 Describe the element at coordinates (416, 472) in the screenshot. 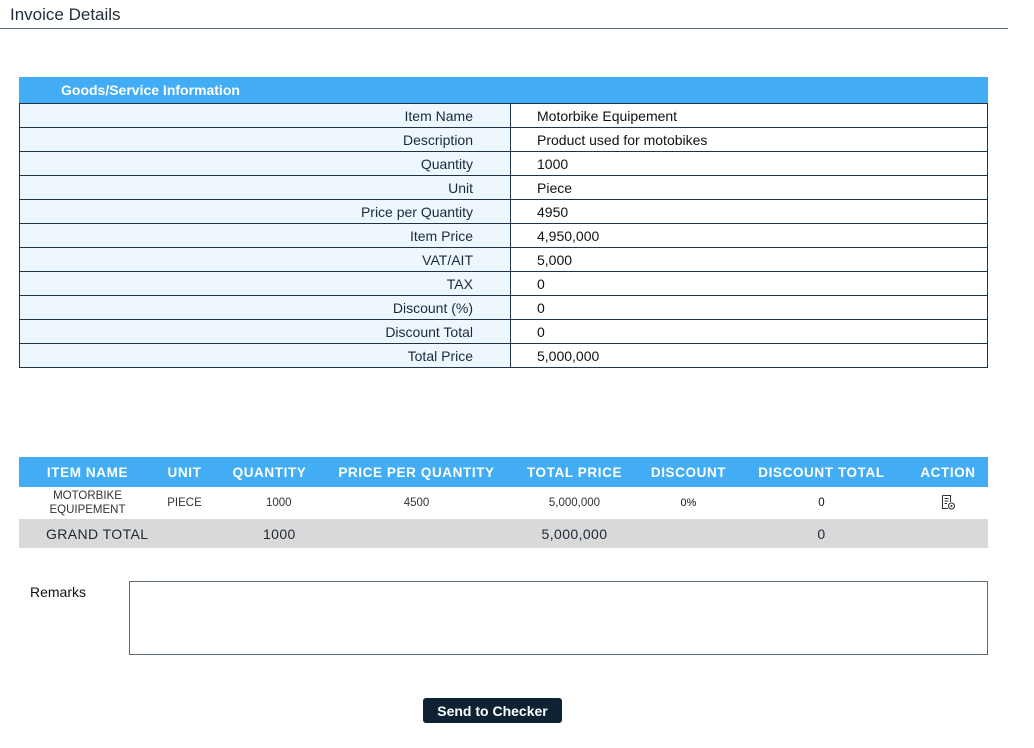

I see `column-header-price-per-quantity: PRICE PER QUANTITY` at that location.